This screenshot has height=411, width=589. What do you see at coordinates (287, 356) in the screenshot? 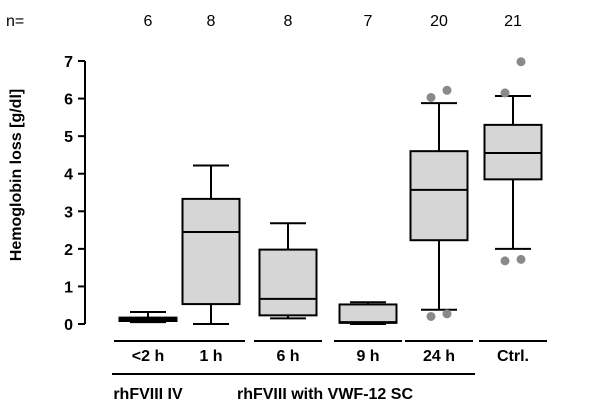
I see `category-label: 6 h` at bounding box center [287, 356].